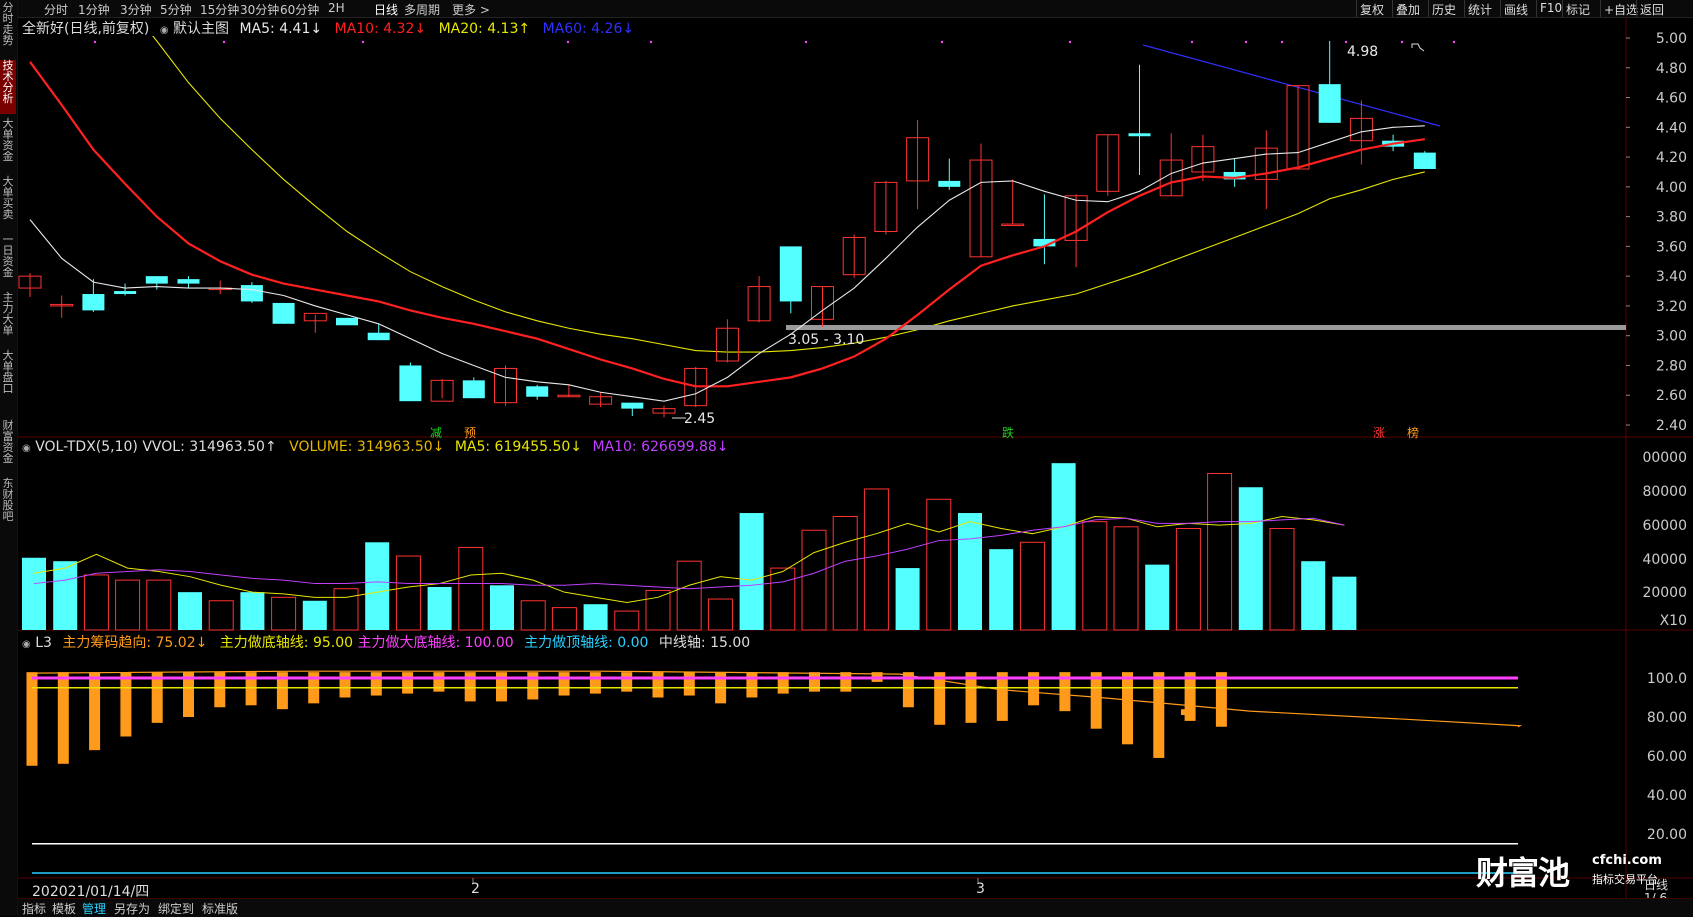 This screenshot has height=917, width=1693. I want to click on watermark-url: cfchi.com, so click(1627, 860).